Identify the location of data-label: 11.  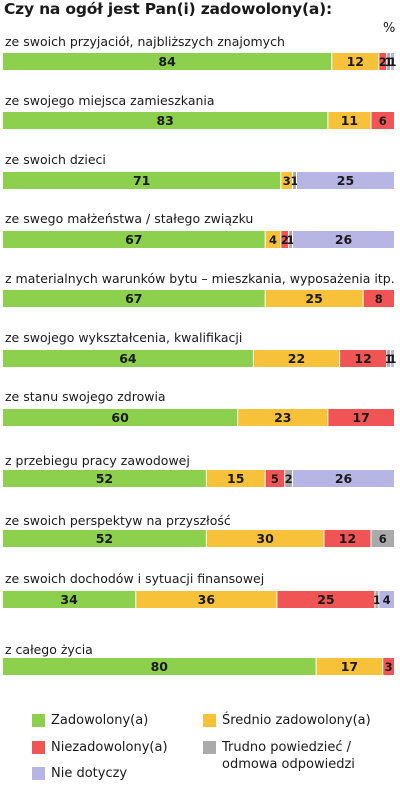
(349, 120).